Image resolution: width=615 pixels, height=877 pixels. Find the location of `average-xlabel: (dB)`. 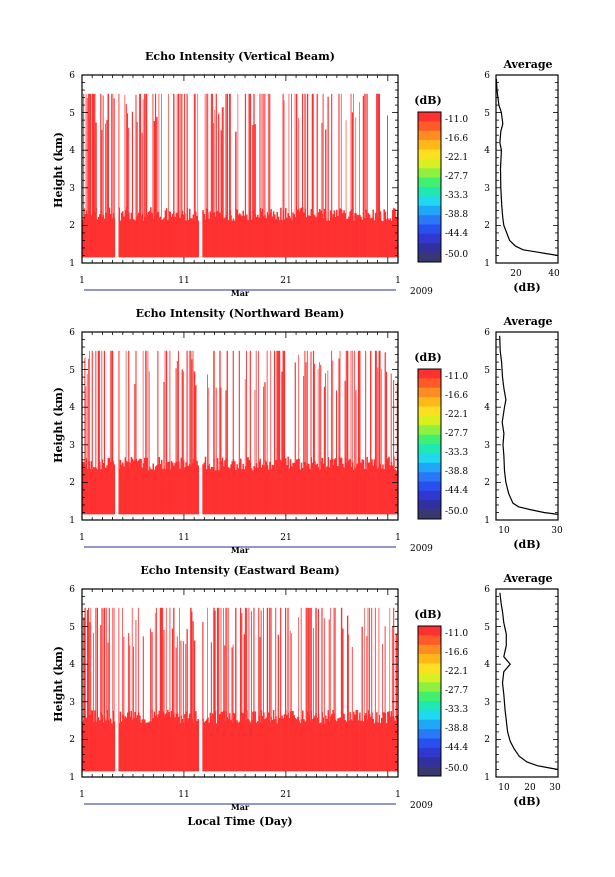

average-xlabel: (dB) is located at coordinates (526, 544).